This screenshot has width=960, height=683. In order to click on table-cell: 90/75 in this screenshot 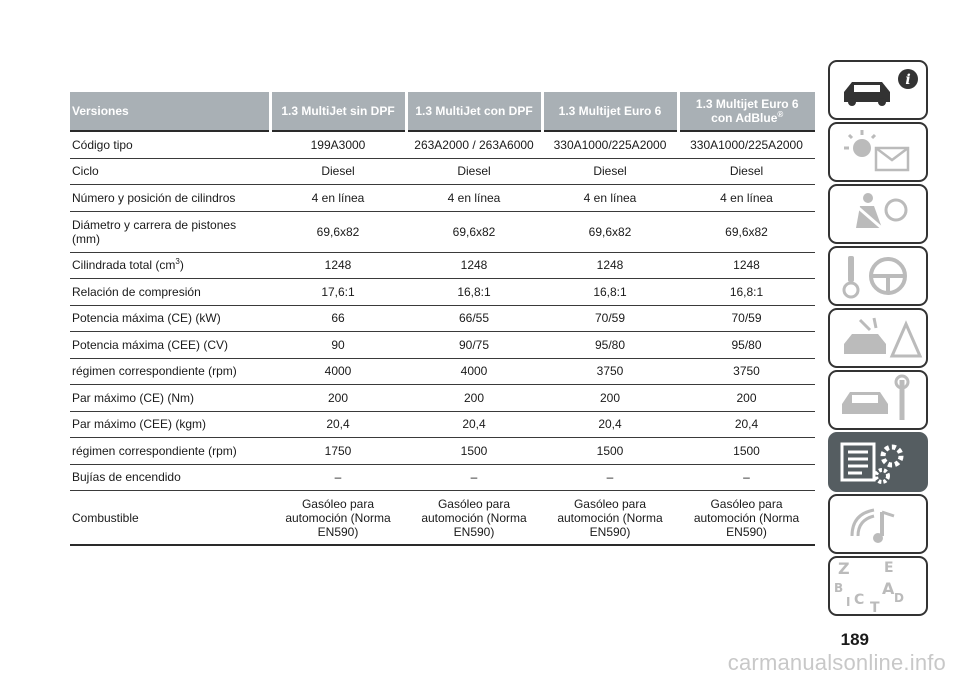, I will do `click(474, 345)`.